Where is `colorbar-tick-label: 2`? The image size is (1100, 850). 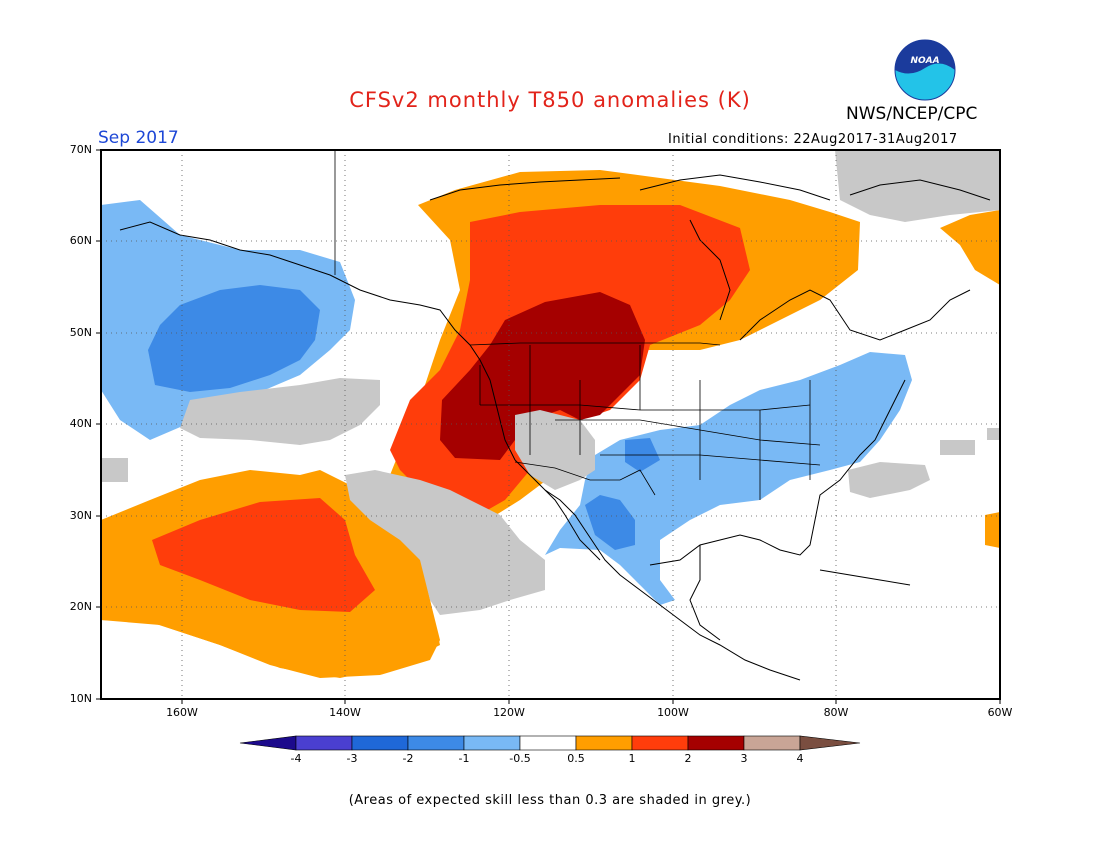 colorbar-tick-label: 2 is located at coordinates (688, 758).